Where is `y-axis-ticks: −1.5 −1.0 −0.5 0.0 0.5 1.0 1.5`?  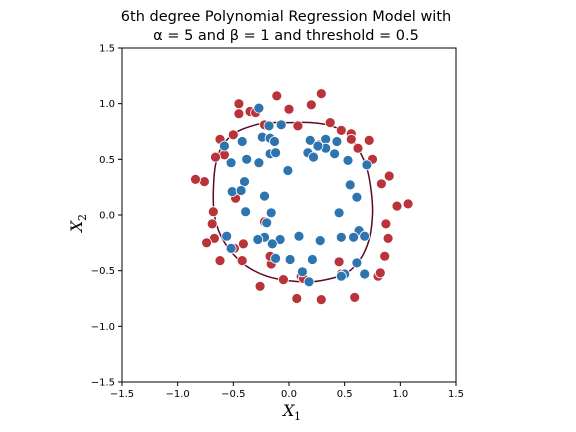 y-axis-ticks: −1.5 −1.0 −0.5 0.0 0.5 1.0 1.5 is located at coordinates (106, 216).